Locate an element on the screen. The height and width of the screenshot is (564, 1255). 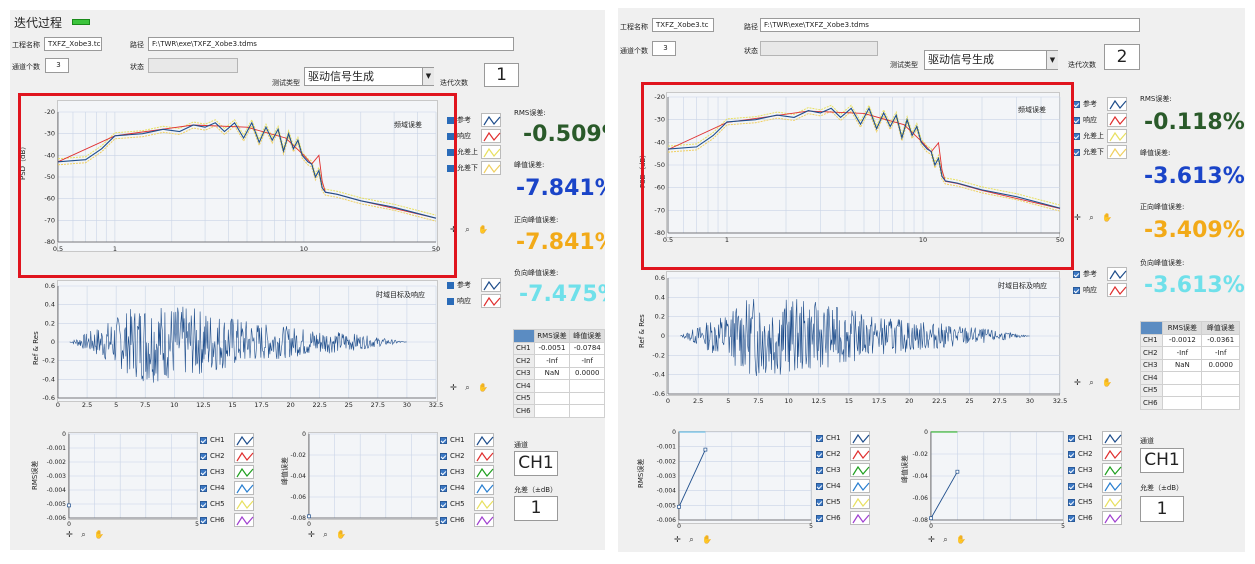
x-tick-label: 50 is located at coordinates (1060, 240).